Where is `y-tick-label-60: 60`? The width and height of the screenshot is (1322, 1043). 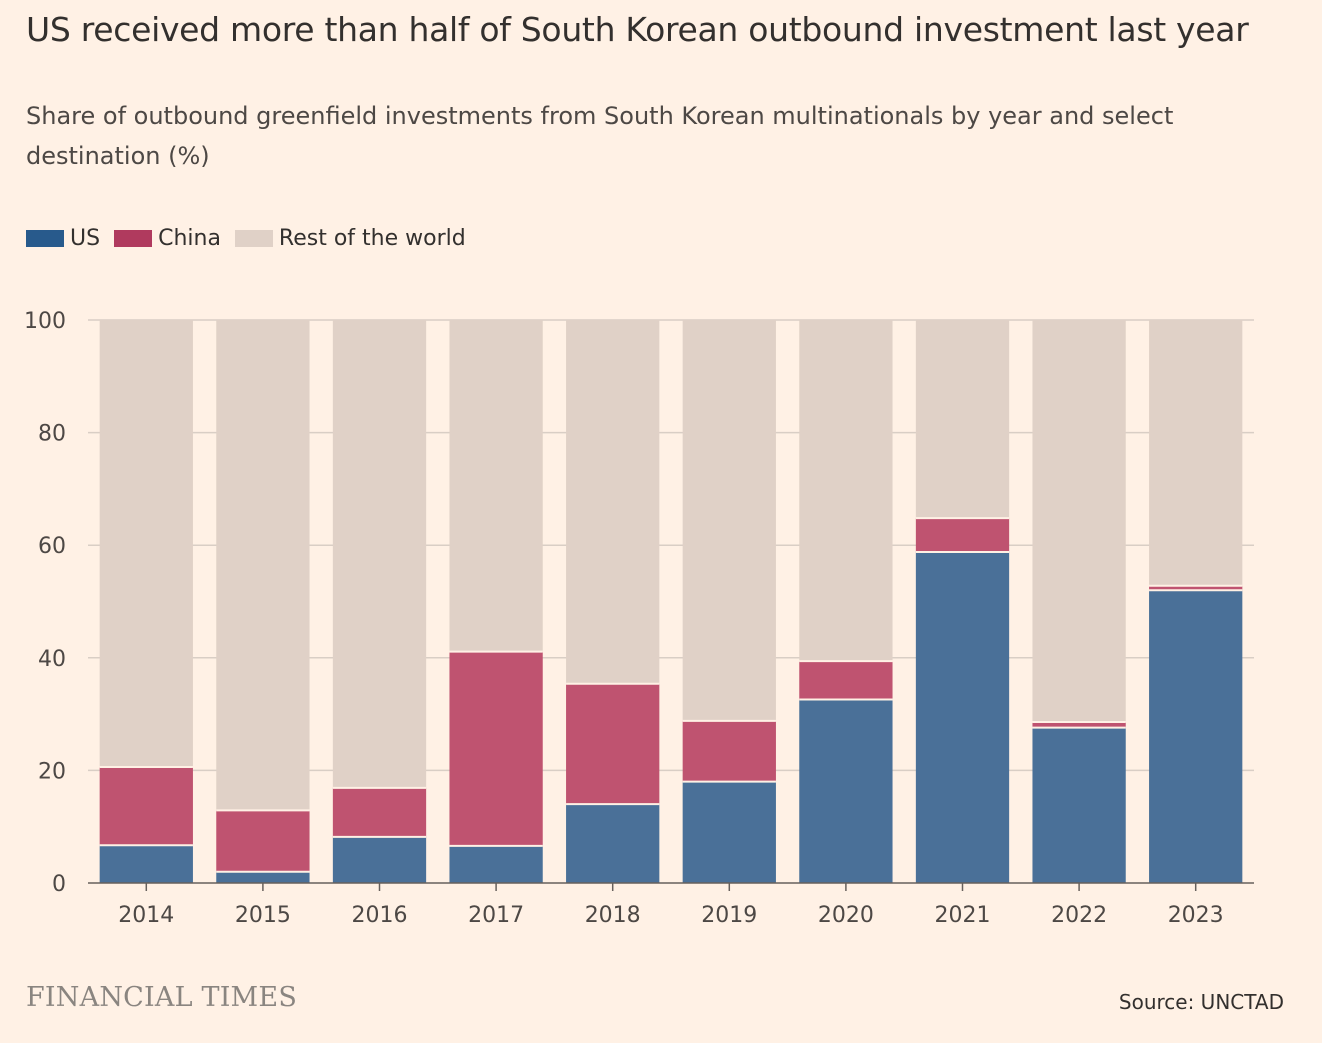
y-tick-label-60: 60 is located at coordinates (52, 546).